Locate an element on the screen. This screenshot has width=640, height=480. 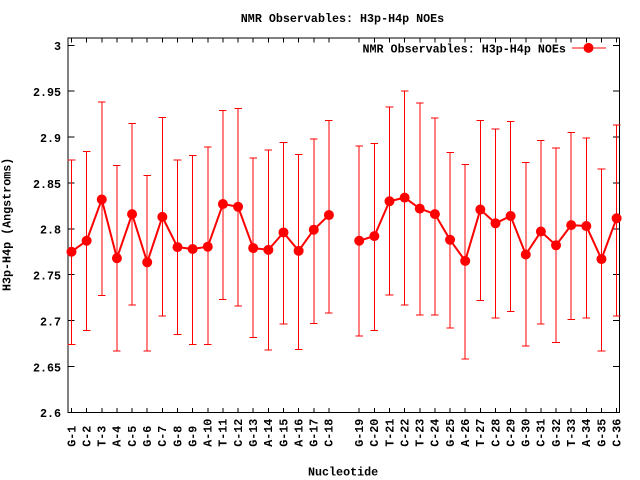
svg-text: C-24 is located at coordinates (436, 433).